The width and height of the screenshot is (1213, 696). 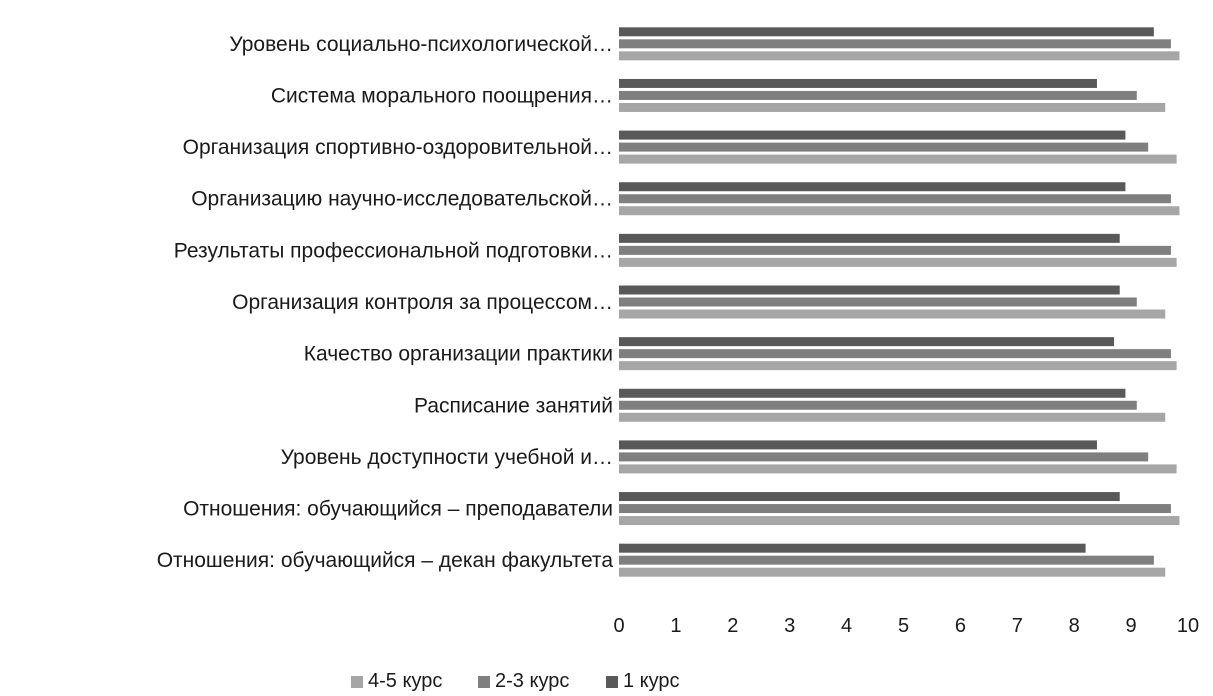 I want to click on legend-label-0: 4-5 курс, so click(x=405, y=681).